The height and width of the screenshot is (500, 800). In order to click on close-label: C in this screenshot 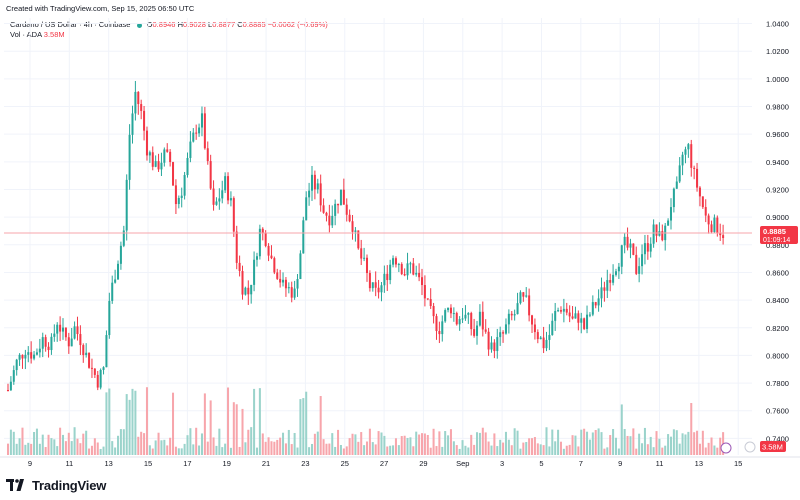, I will do `click(240, 24)`.